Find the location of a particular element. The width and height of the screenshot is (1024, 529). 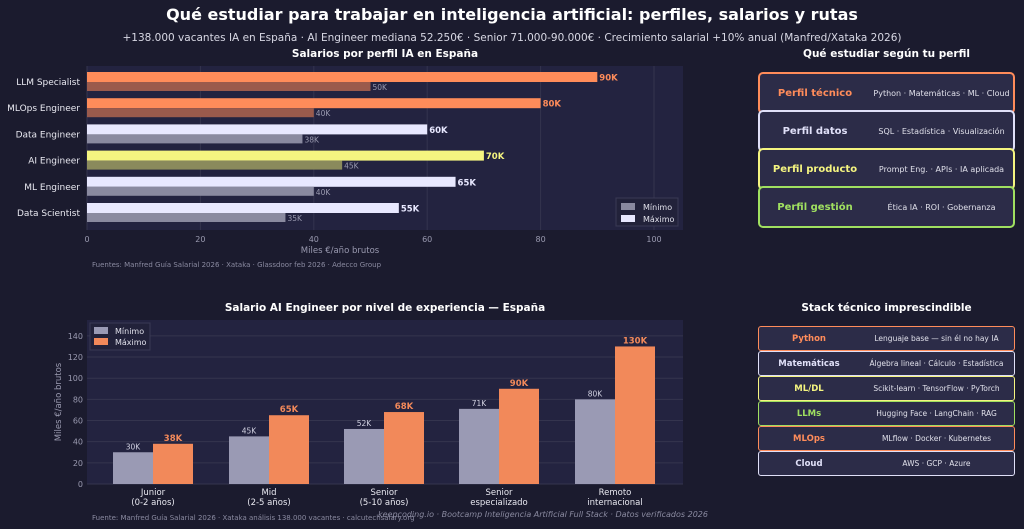

bar-min-label: 35K is located at coordinates (295, 218).